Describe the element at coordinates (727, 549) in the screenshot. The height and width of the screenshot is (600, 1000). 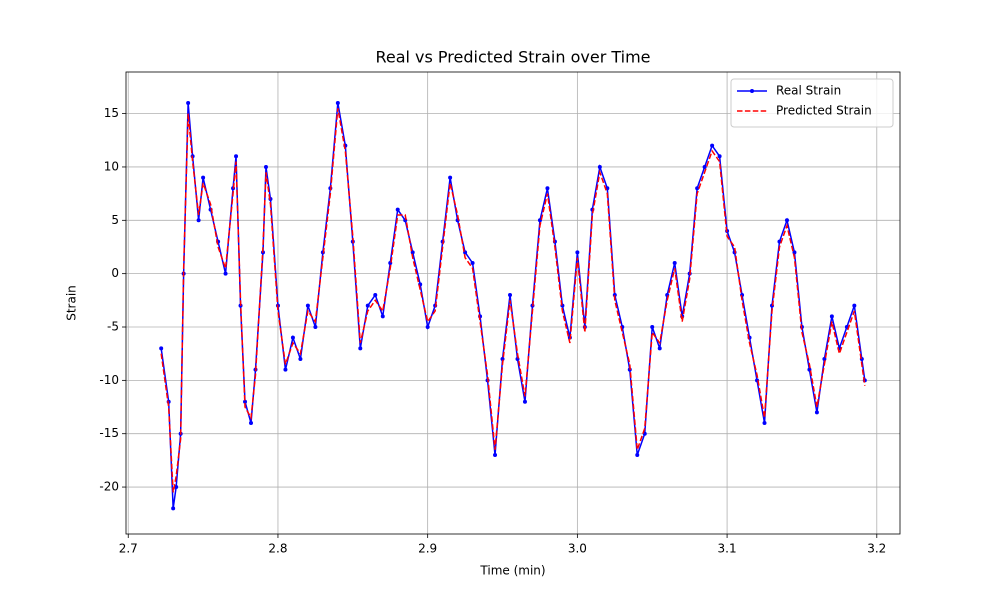
I see `x-tick-label: 3.1` at that location.